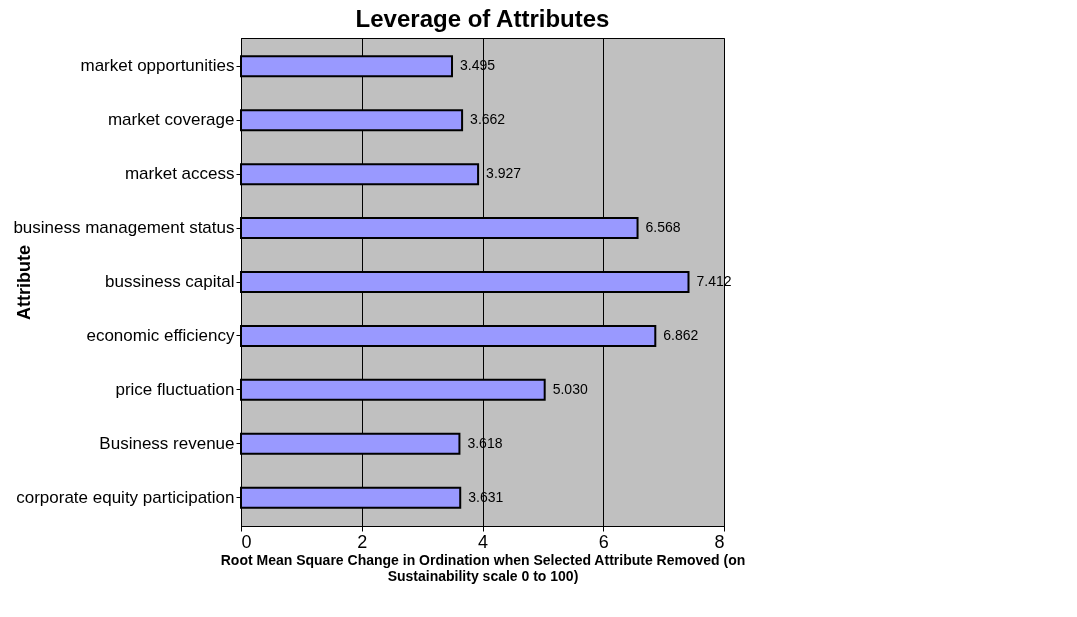 This screenshot has width=1077, height=617. Describe the element at coordinates (362, 541) in the screenshot. I see `x-tick-label: 2` at that location.